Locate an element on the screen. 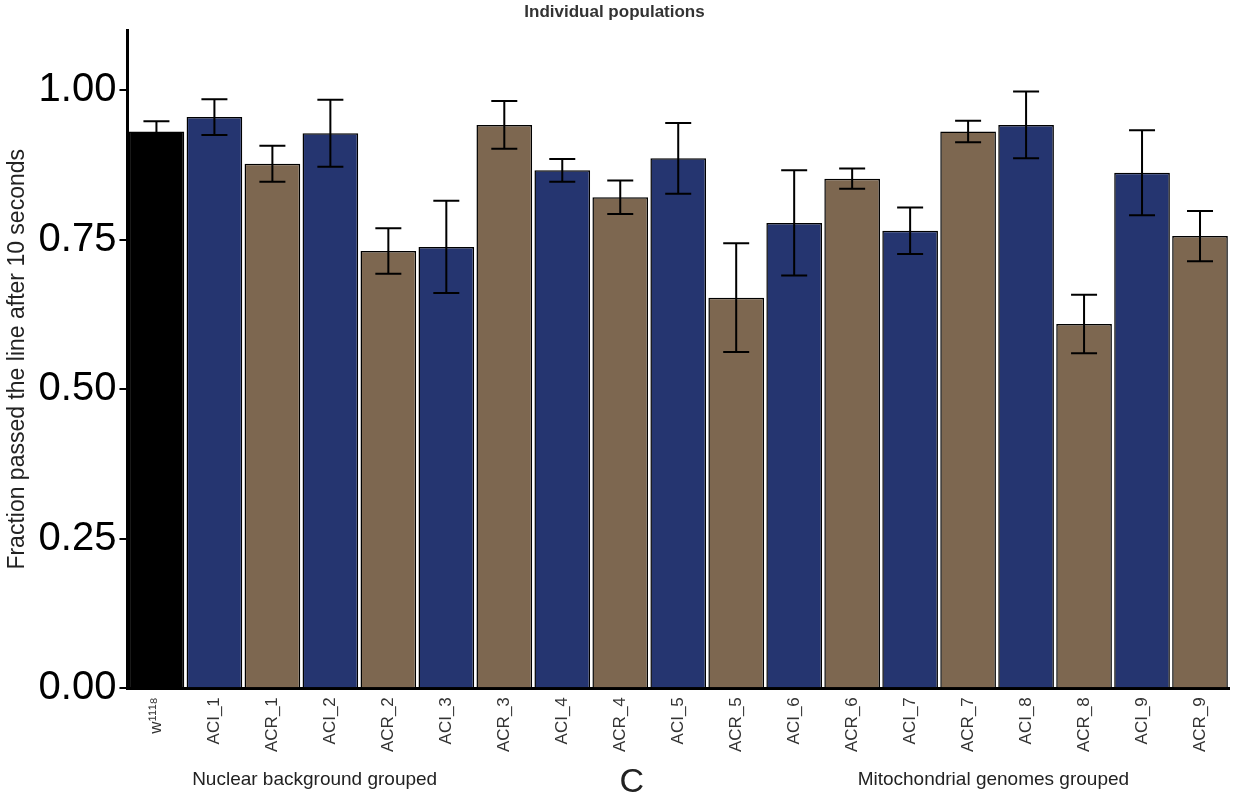 The width and height of the screenshot is (1234, 798). text: Nuclear background grouped is located at coordinates (315, 779).